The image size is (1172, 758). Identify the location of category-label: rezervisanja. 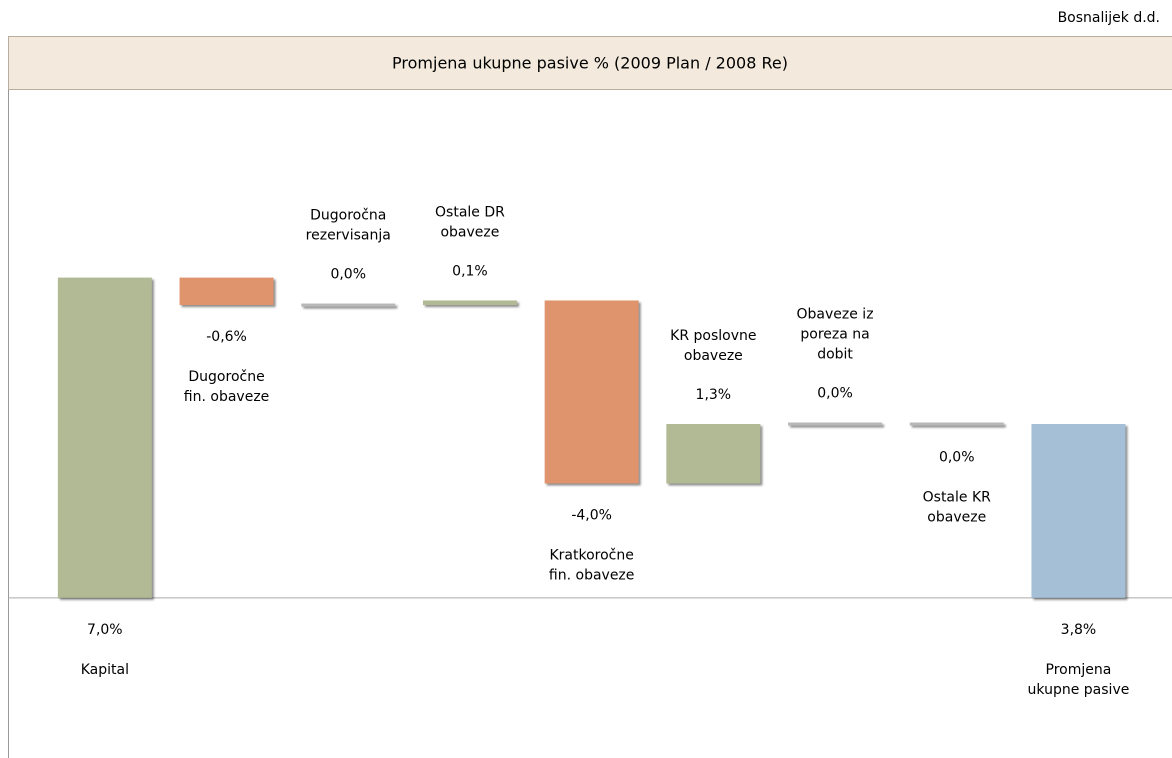
(348, 236).